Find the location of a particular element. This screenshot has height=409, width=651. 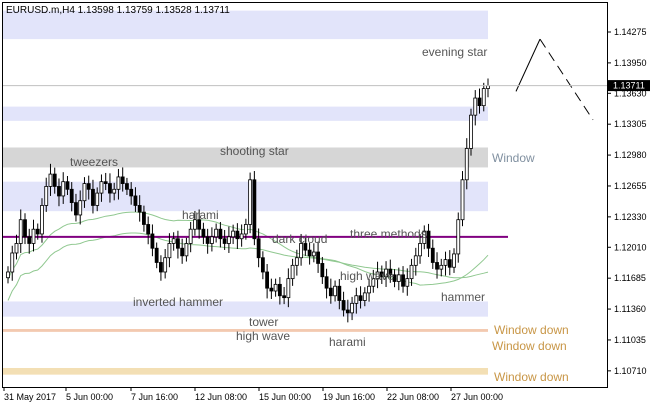

forecast-arrow-down is located at coordinates (566, 79).